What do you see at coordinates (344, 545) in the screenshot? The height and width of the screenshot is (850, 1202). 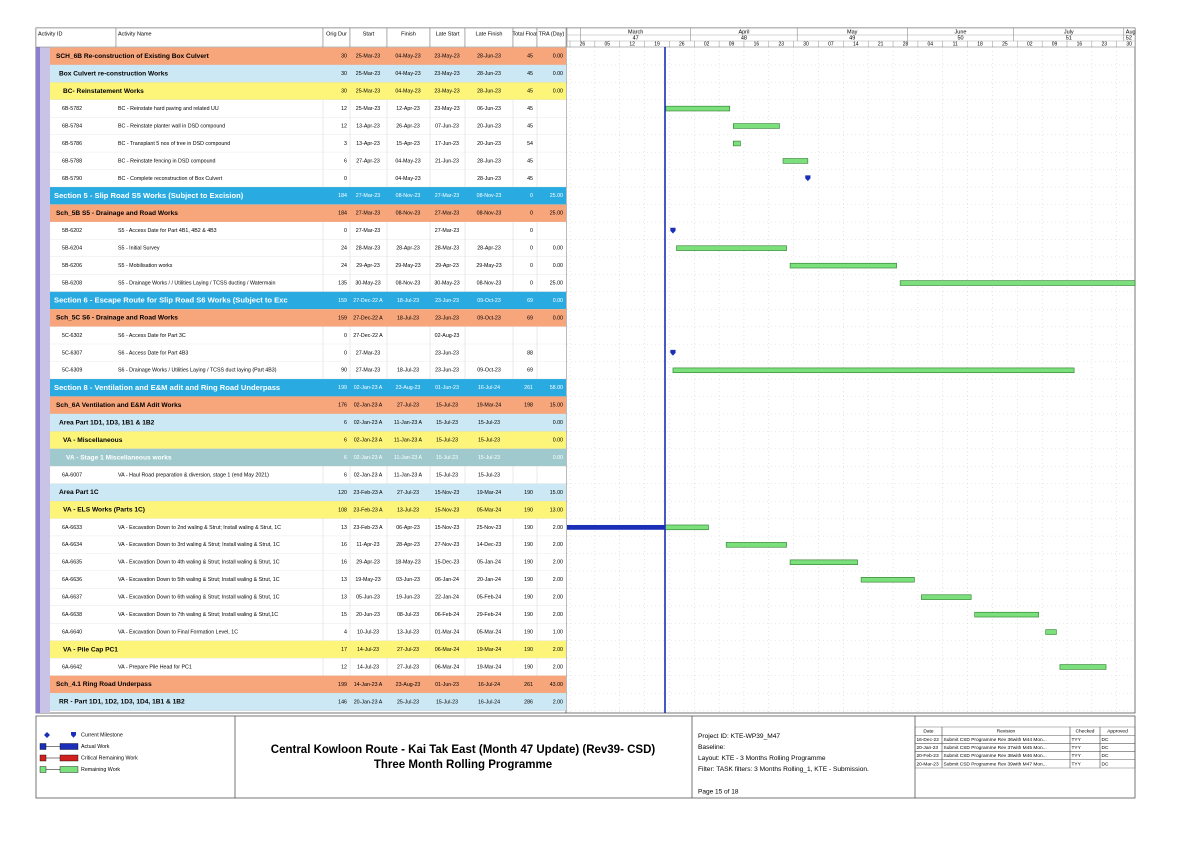 I see `cell-dur: 16` at bounding box center [344, 545].